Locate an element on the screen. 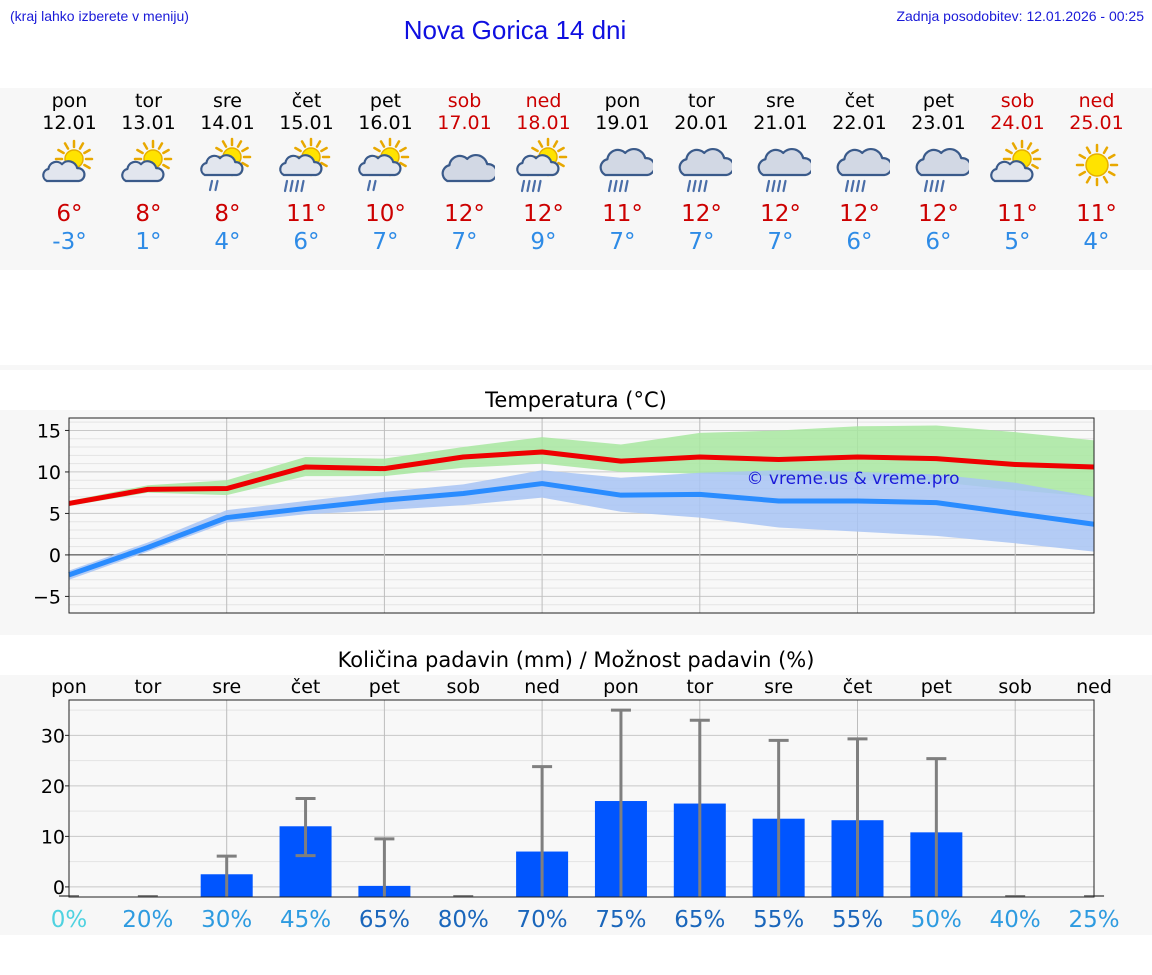 This screenshot has width=1152, height=975. forecast-day: sob 17.01 12° 7° is located at coordinates (464, 173).